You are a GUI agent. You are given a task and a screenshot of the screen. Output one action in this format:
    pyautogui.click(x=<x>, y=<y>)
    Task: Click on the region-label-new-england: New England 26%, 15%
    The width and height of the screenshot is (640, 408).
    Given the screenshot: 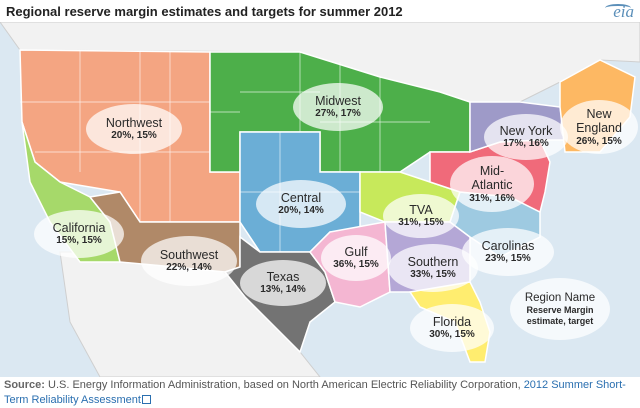 What is the action you would take?
    pyautogui.click(x=599, y=127)
    